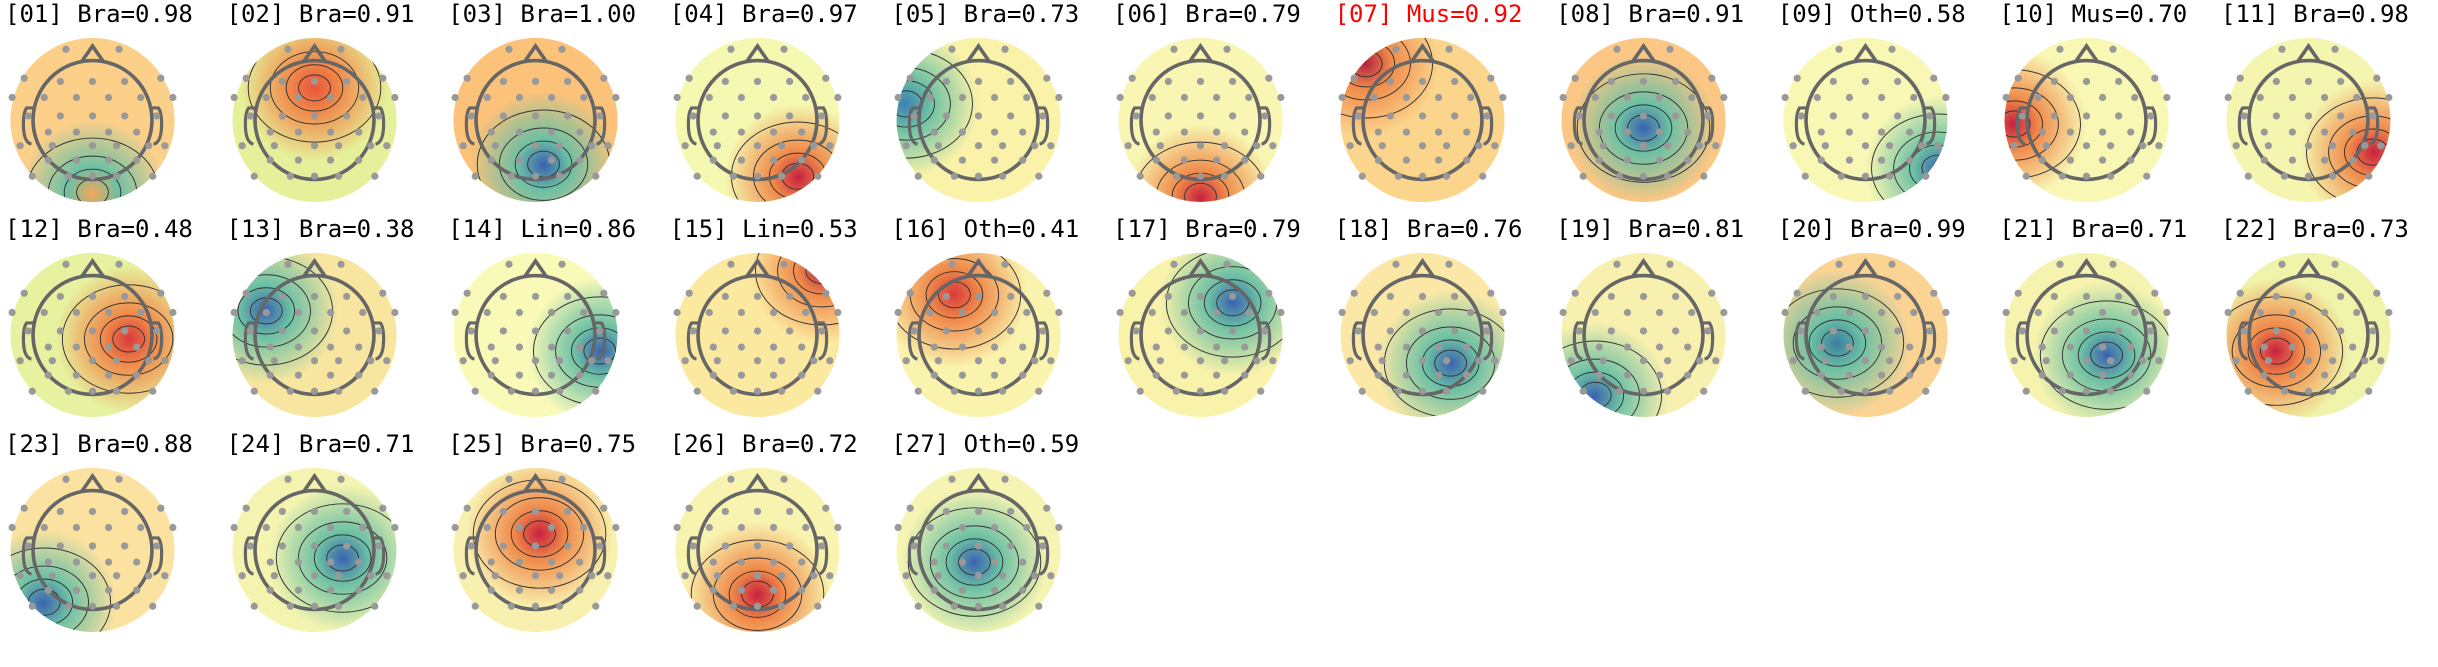 The image size is (2438, 667). What do you see at coordinates (553, 107) in the screenshot?
I see `topomap-panel: [03] Bra=1.00` at bounding box center [553, 107].